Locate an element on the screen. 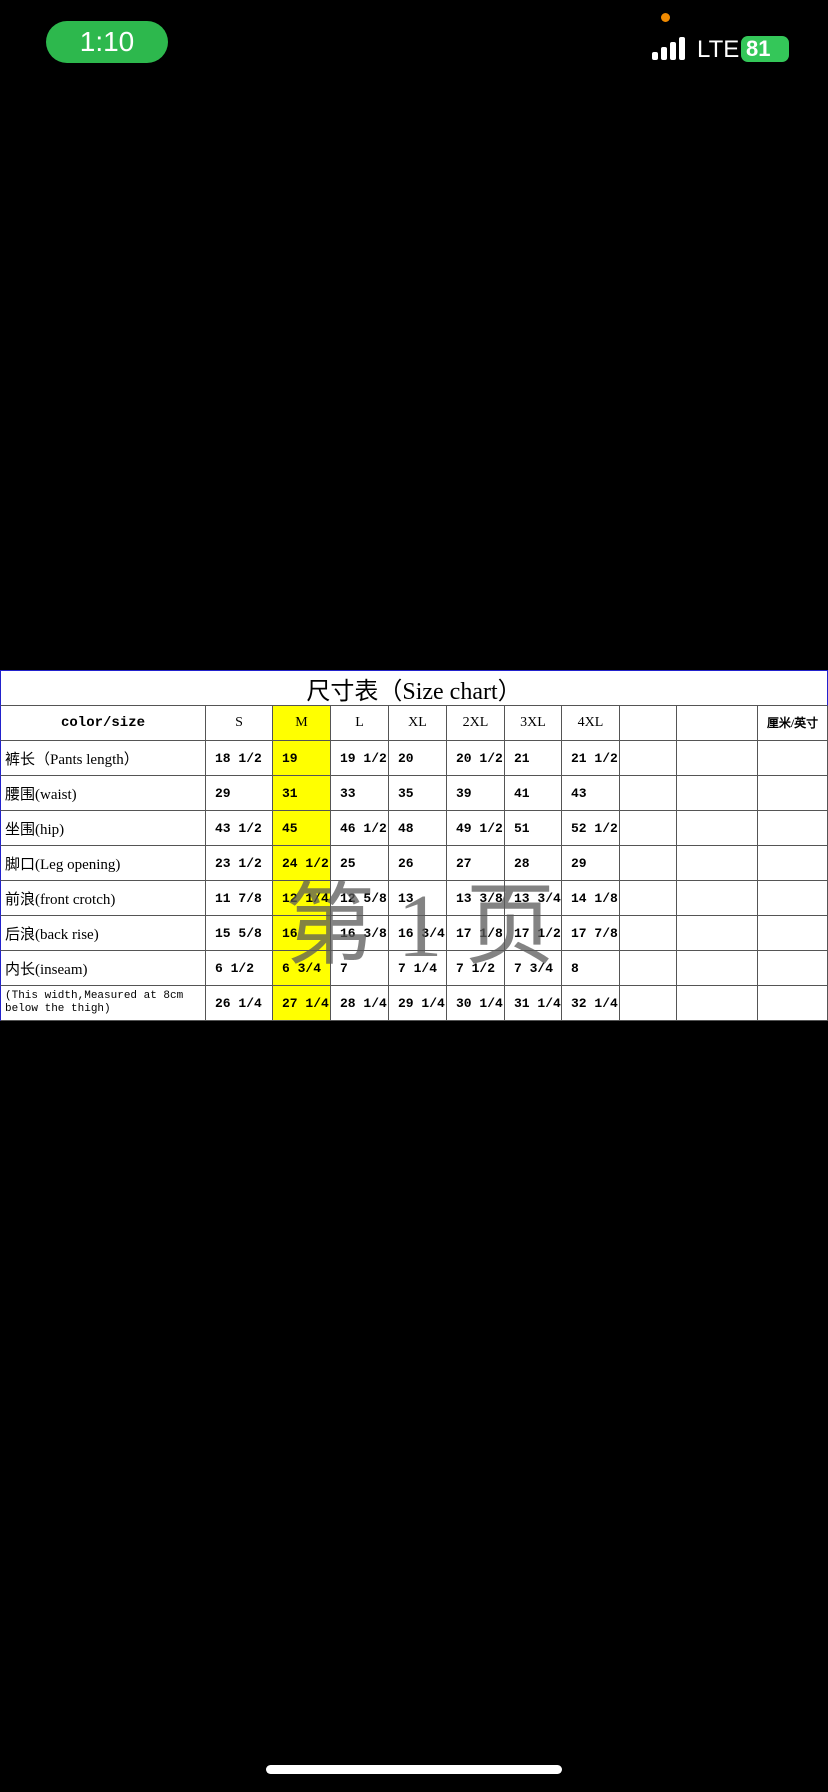 The width and height of the screenshot is (828, 1792). cell: 30 1/4 is located at coordinates (476, 1003).